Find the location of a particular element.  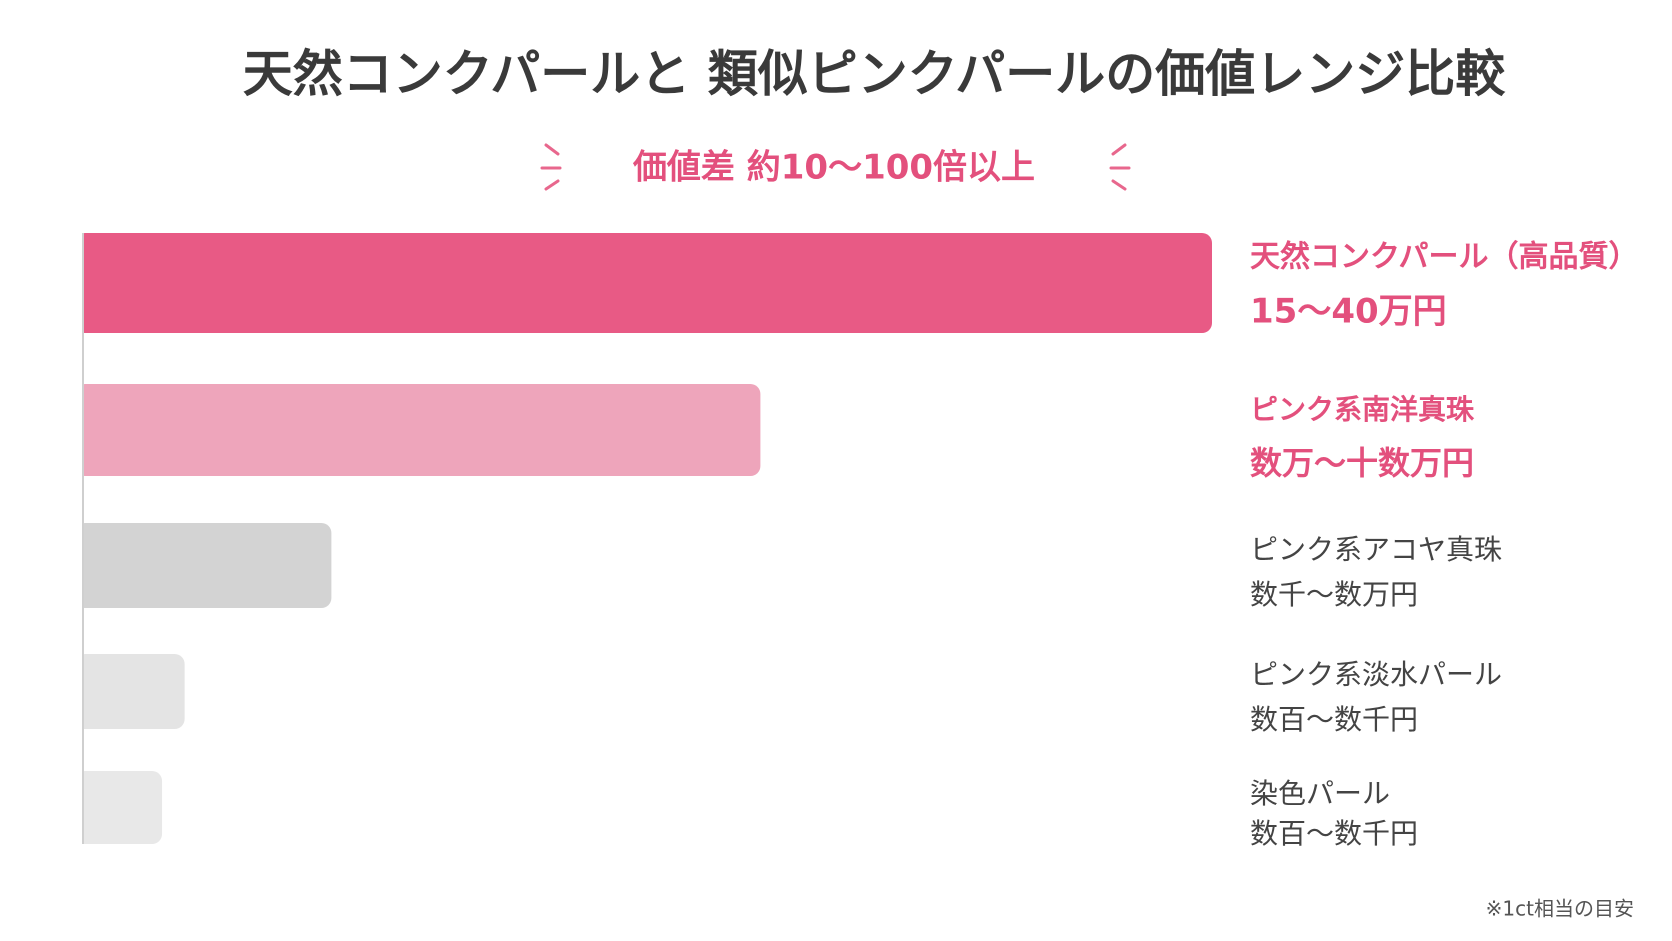

note: ※1ct相当の目安 is located at coordinates (1560, 909).